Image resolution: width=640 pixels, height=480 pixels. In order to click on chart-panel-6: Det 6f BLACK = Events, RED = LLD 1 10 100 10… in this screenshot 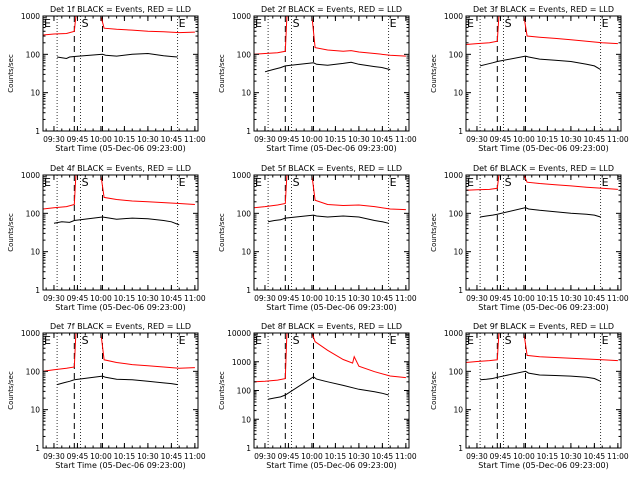, I will do `click(529, 238)`.